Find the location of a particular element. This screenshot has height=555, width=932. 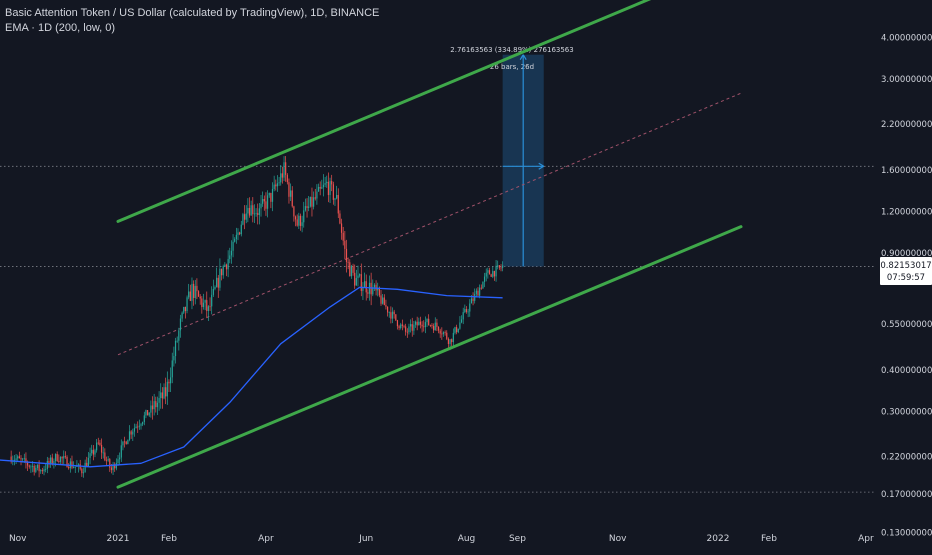

indicator-legend: EMA · 1D (200, low, 0) is located at coordinates (60, 28).